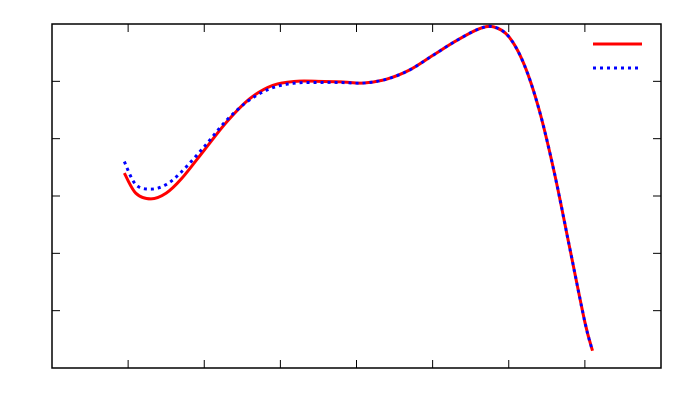 This screenshot has width=692, height=415. I want to click on legend, so click(617, 56).